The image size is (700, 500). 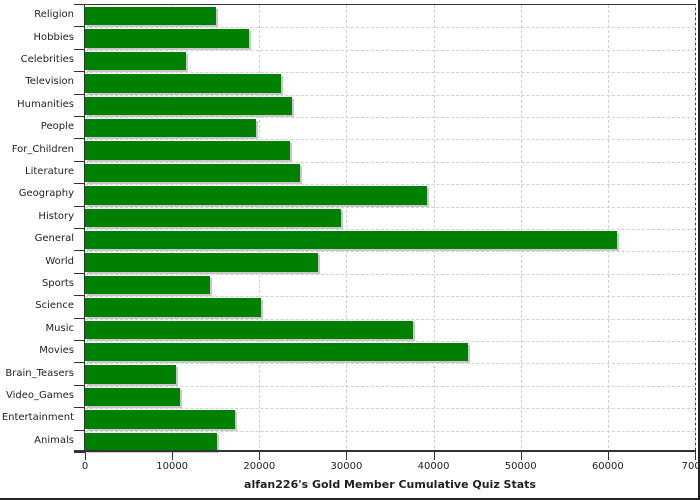 What do you see at coordinates (130, 374) in the screenshot?
I see `bar-brain-teasers` at bounding box center [130, 374].